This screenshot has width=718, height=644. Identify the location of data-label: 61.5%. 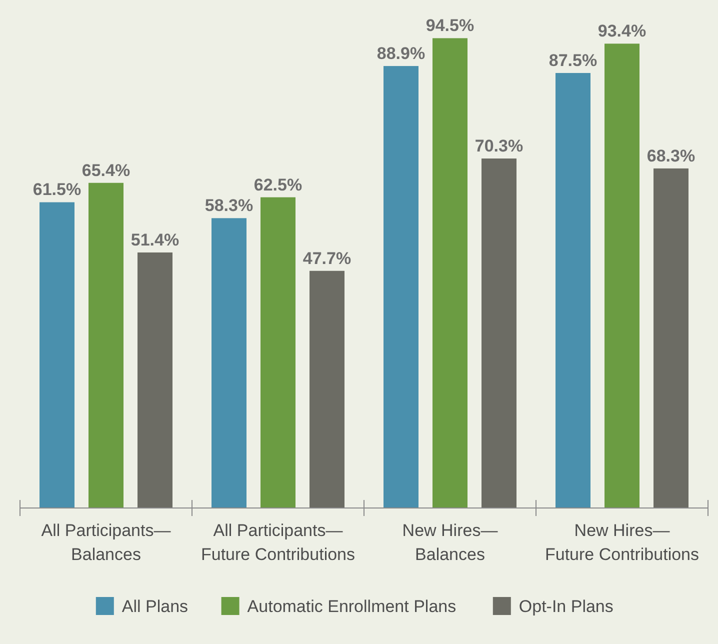
(57, 190).